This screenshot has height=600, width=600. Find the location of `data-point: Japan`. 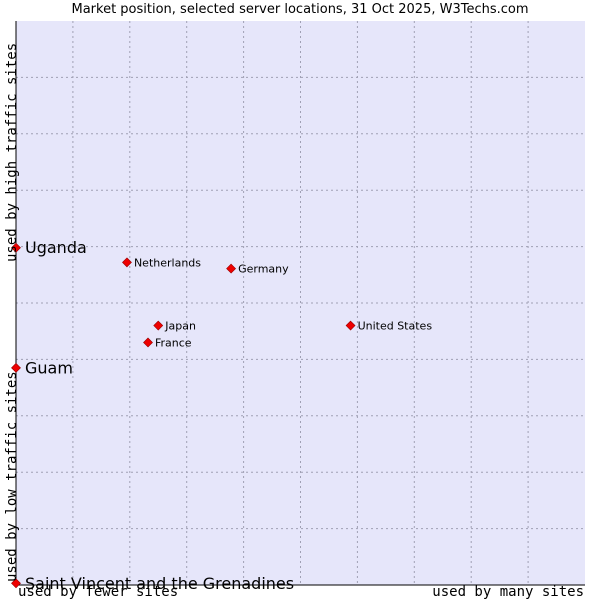

data-point: Japan is located at coordinates (174, 326).